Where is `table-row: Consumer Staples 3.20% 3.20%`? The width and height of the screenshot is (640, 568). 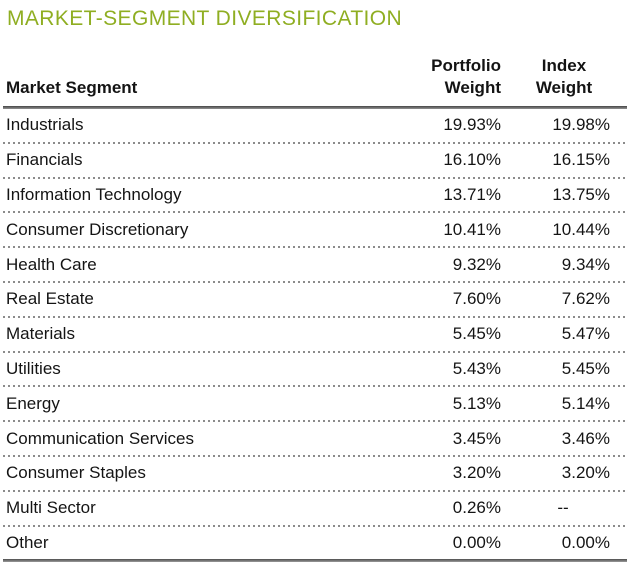
table-row: Consumer Staples 3.20% 3.20% is located at coordinates (315, 473).